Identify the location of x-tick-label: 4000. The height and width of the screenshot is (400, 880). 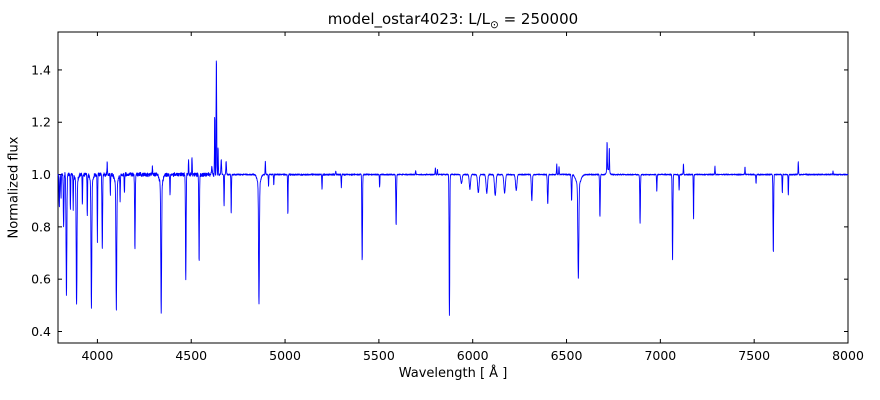
(97, 355).